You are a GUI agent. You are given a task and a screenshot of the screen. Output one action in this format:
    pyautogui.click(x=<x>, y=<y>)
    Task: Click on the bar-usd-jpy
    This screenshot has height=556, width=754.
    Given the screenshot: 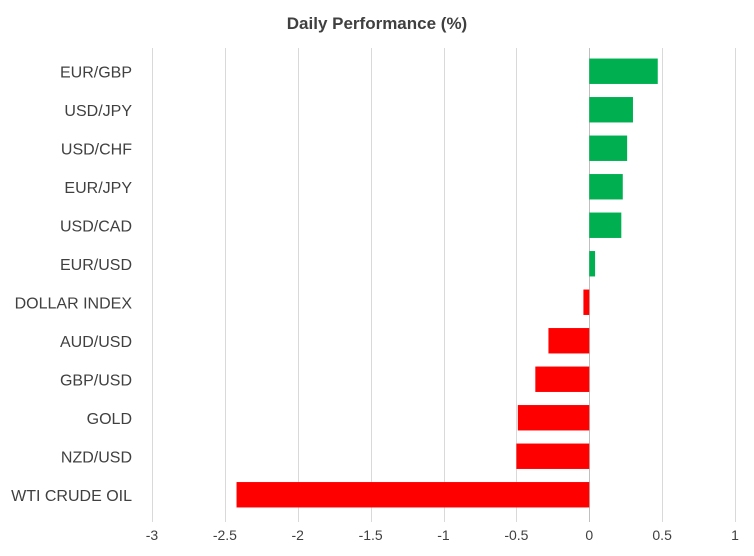 What is the action you would take?
    pyautogui.click(x=611, y=110)
    